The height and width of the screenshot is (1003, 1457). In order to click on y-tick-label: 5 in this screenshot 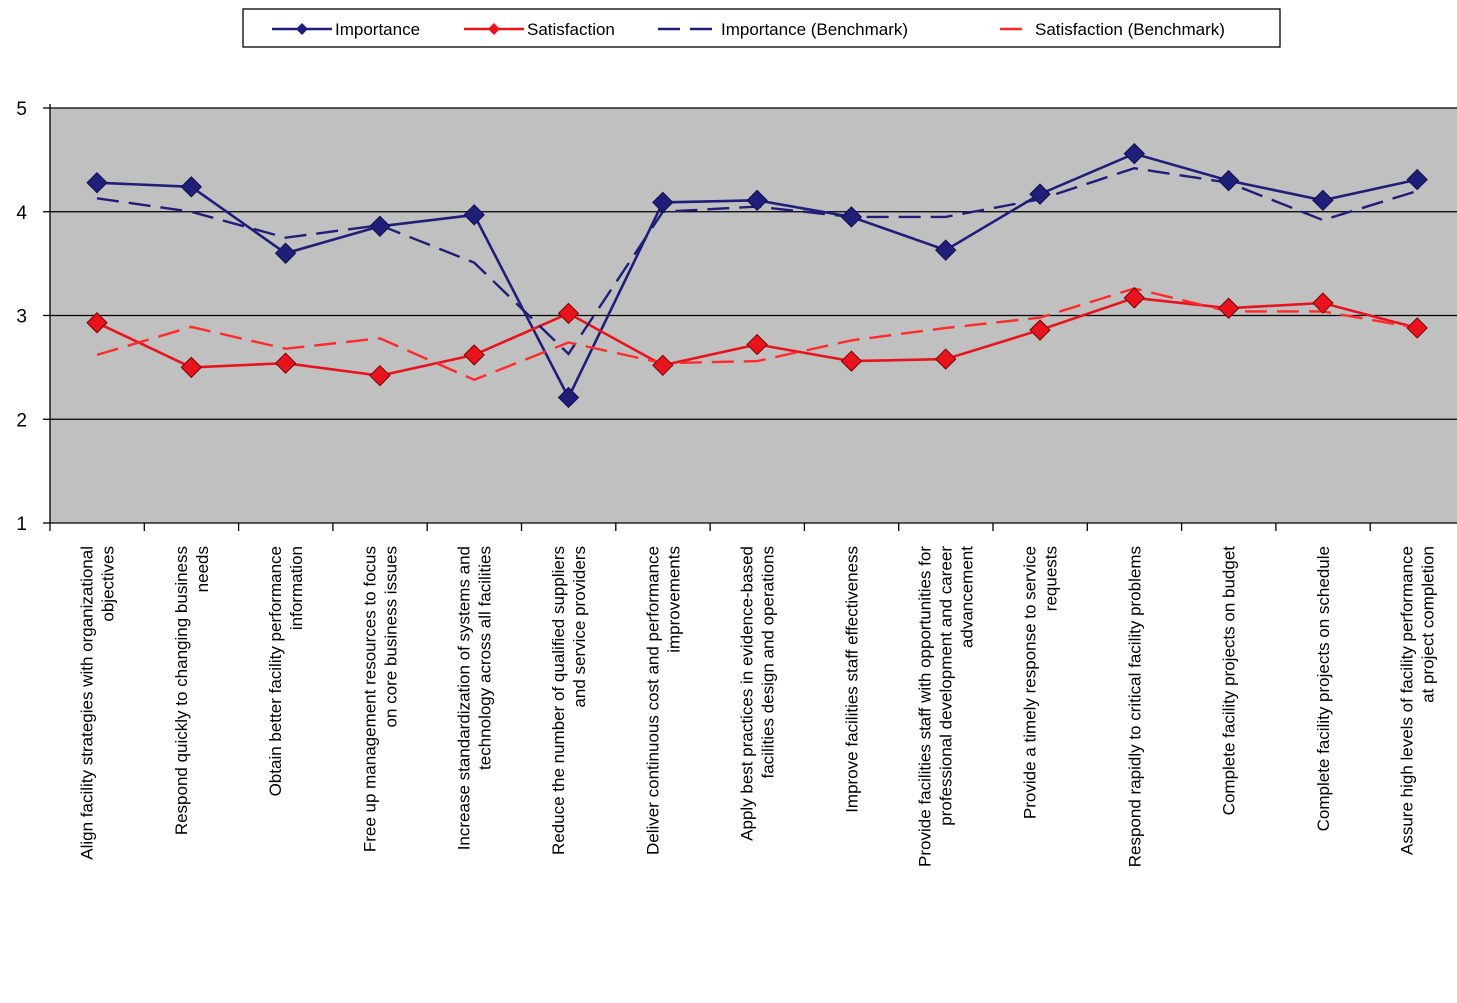, I will do `click(21, 109)`.